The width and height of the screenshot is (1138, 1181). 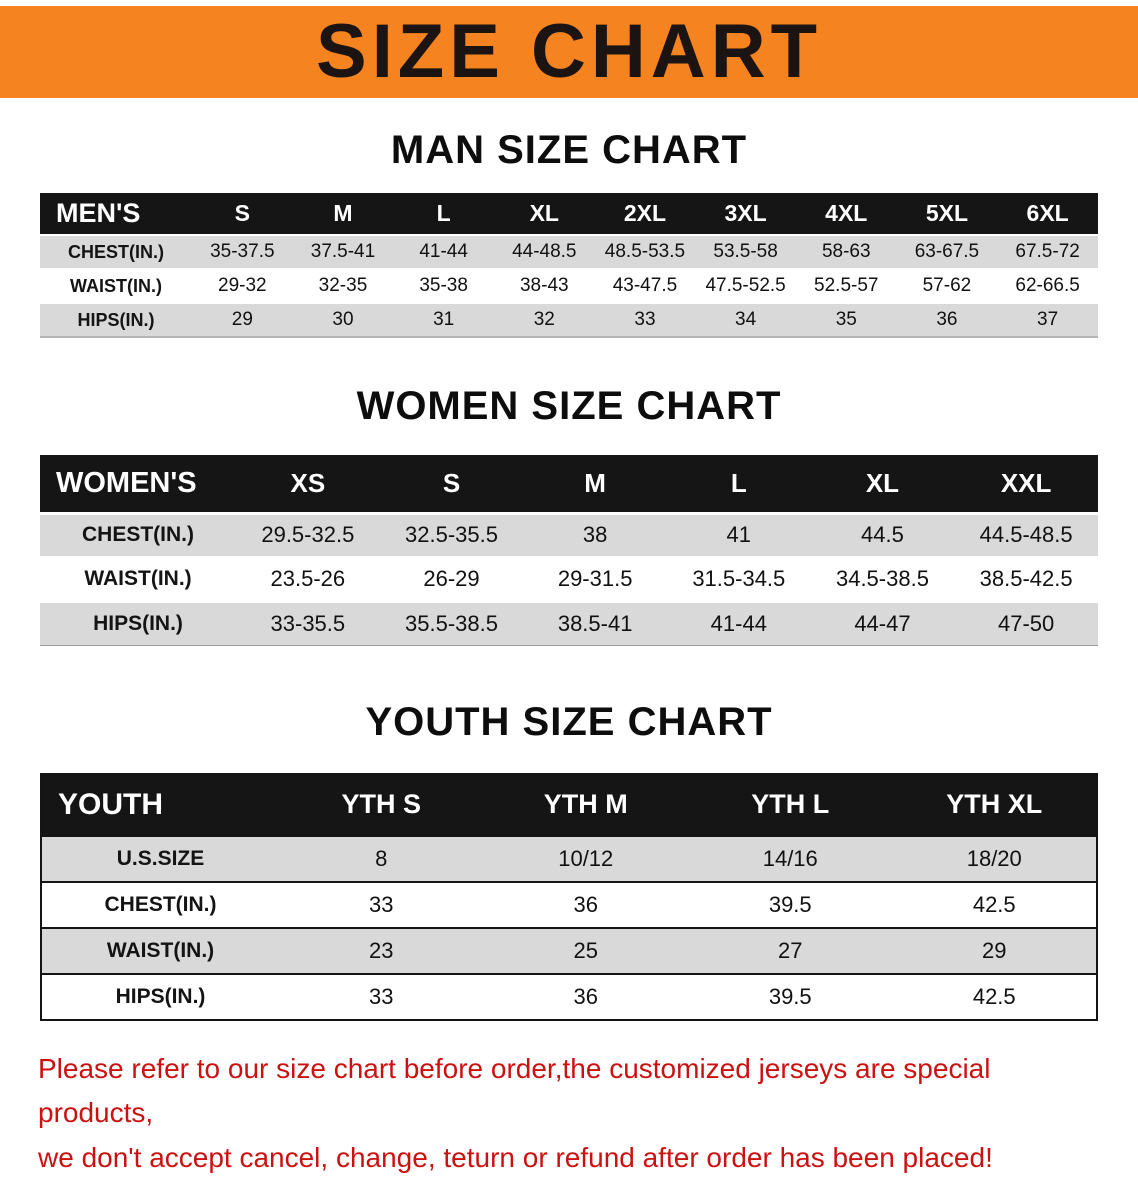 What do you see at coordinates (308, 534) in the screenshot?
I see `size-value-cell: 29.5-32.5` at bounding box center [308, 534].